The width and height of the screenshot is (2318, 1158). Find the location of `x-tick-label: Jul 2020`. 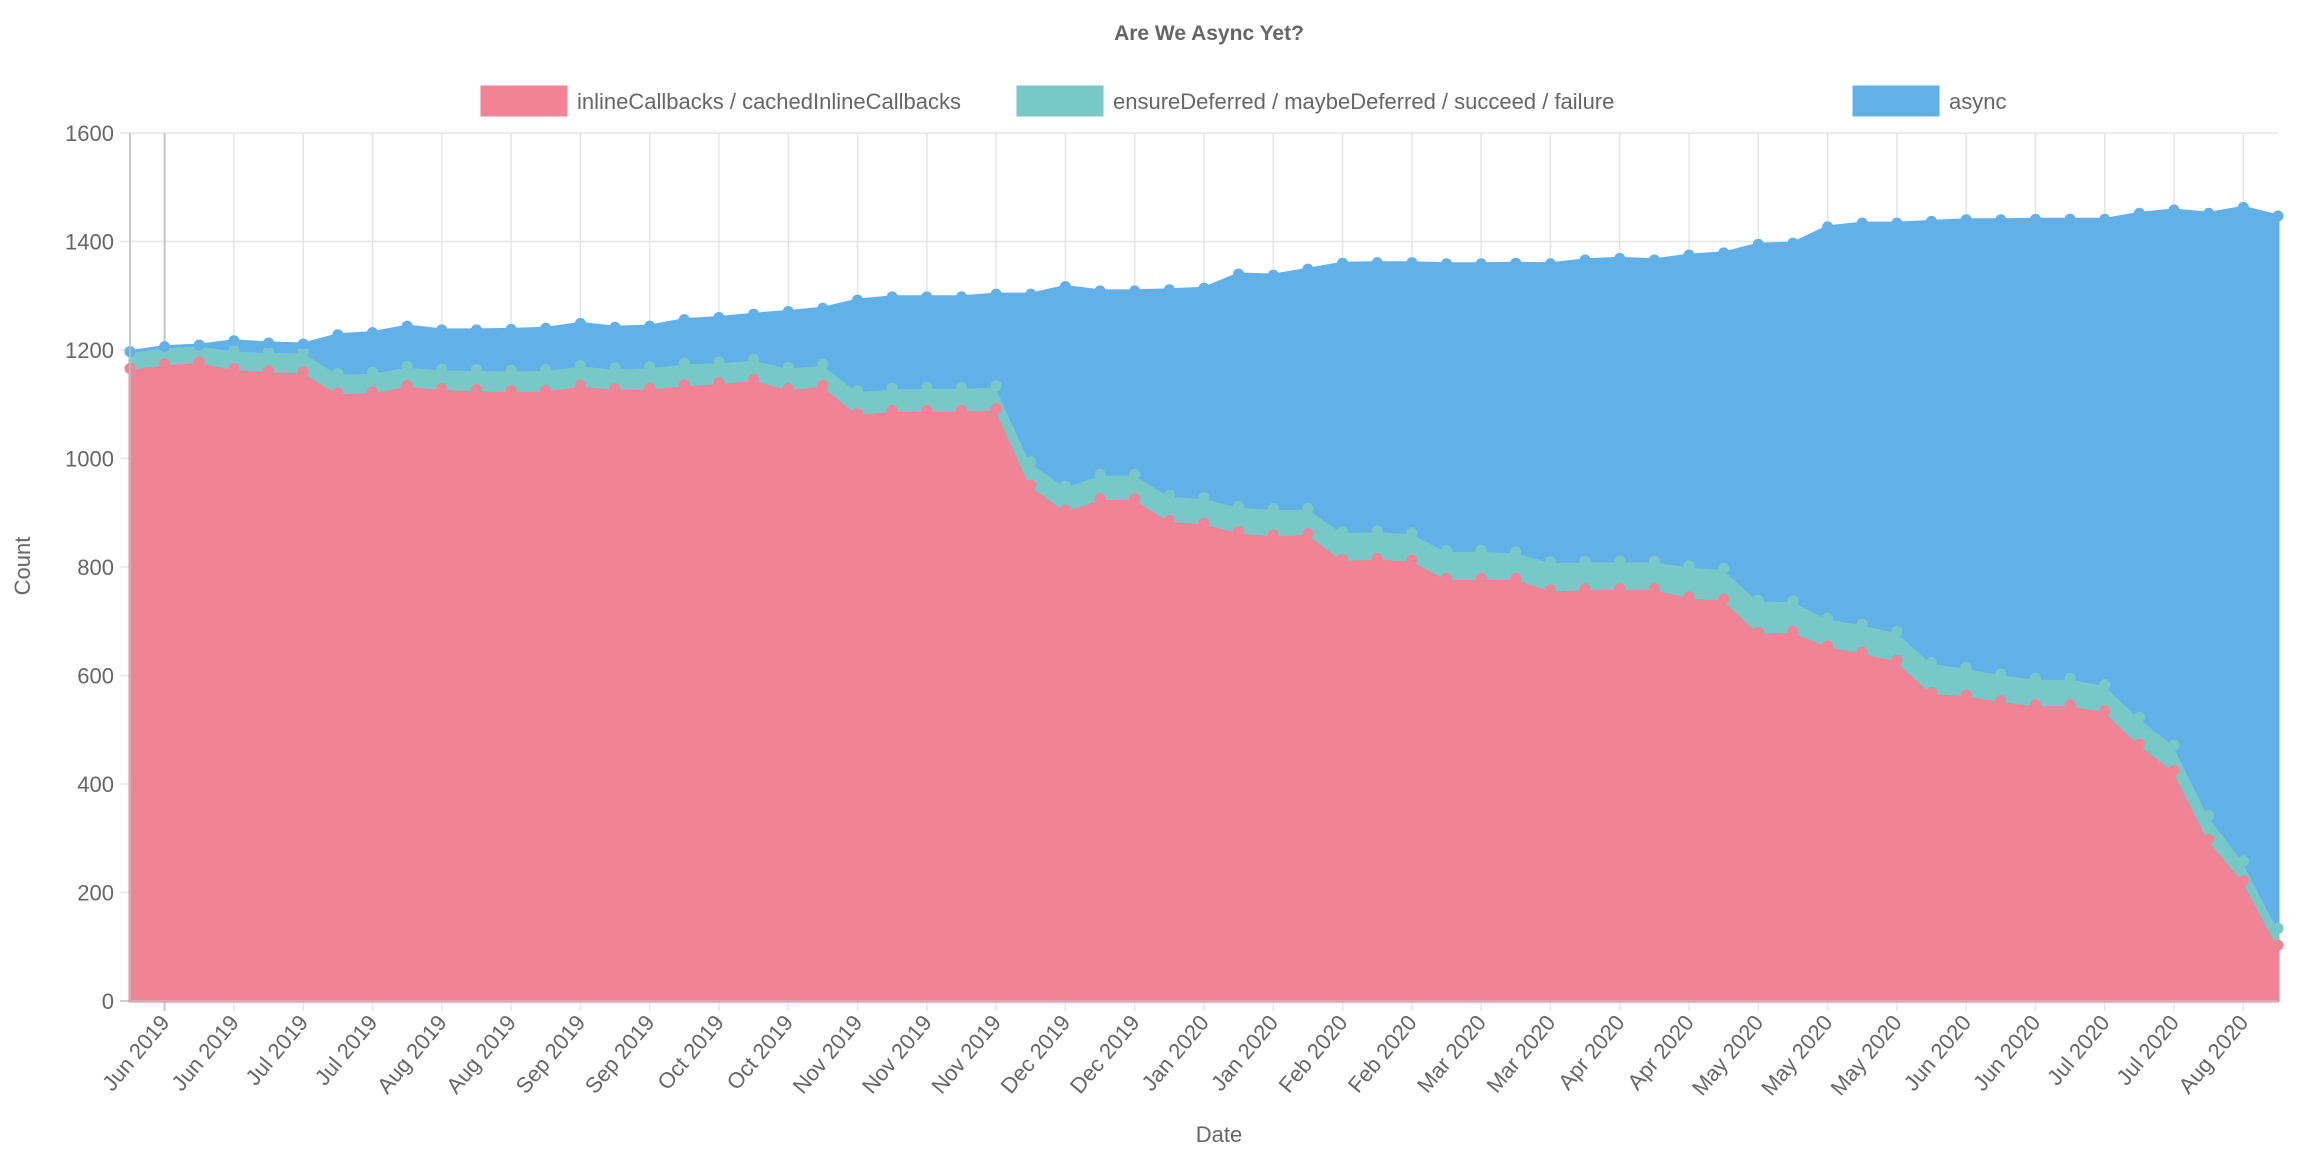

x-tick-label: Jul 2020 is located at coordinates (2147, 1050).